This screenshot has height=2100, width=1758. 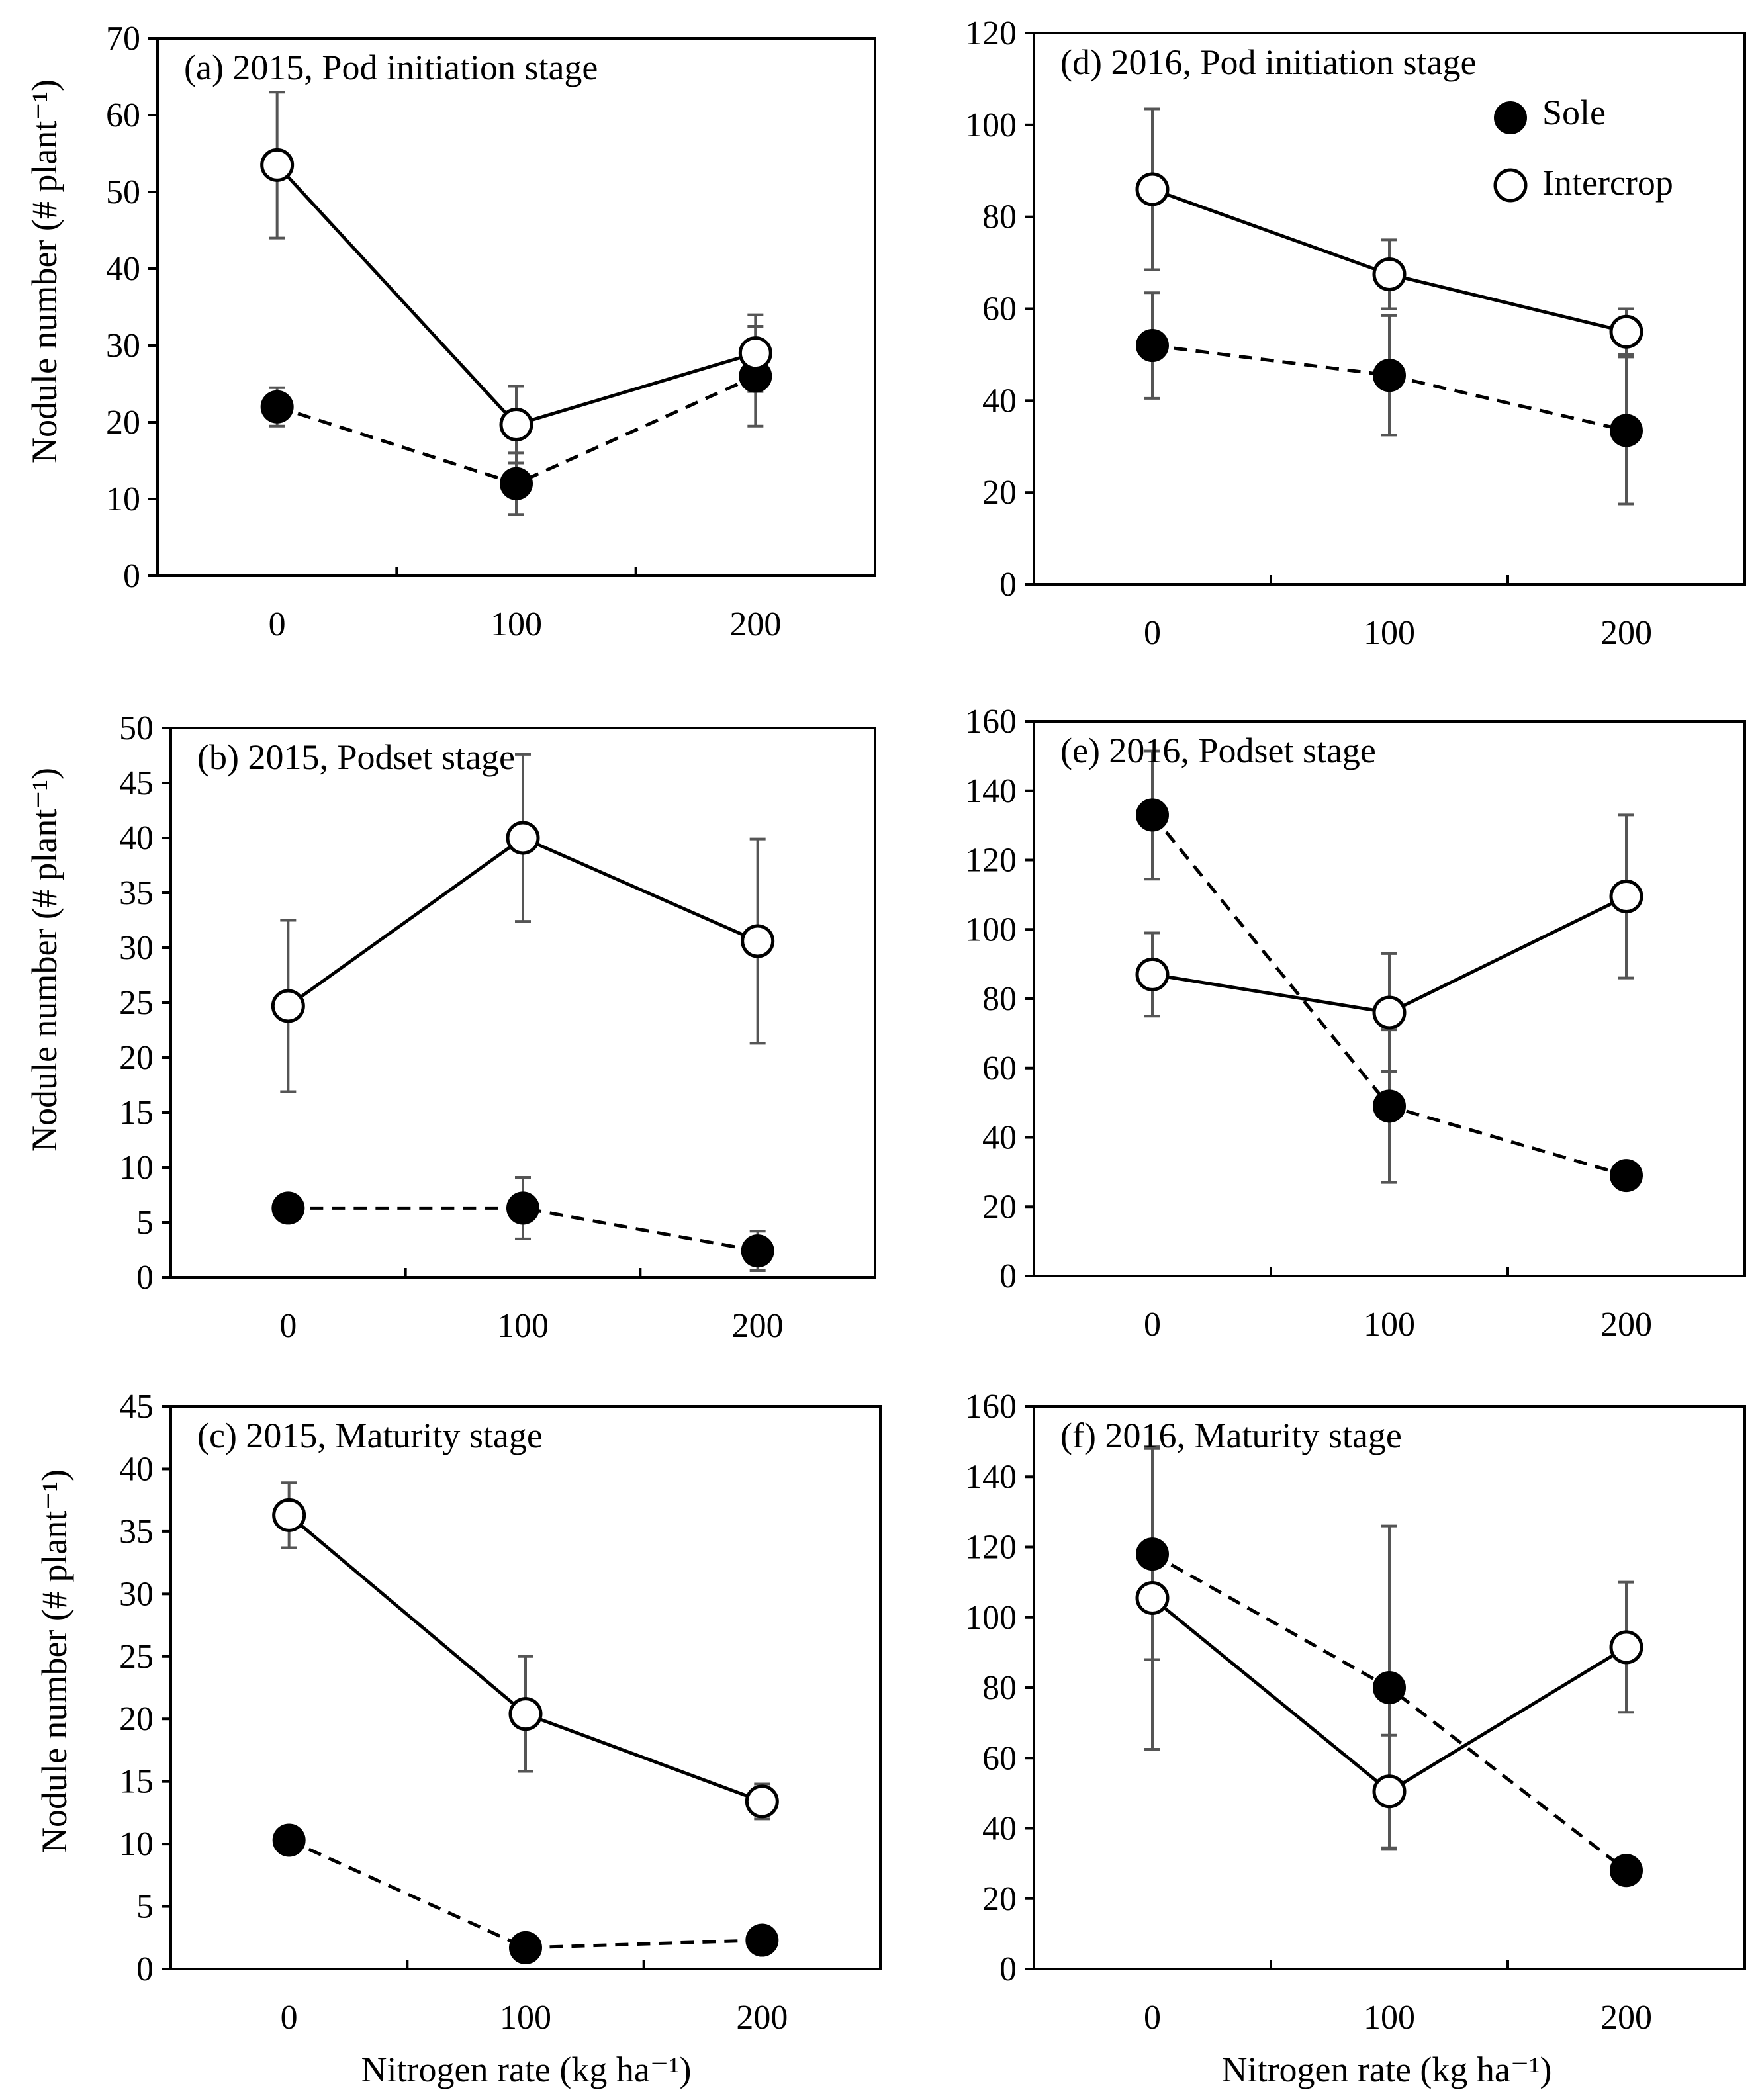 What do you see at coordinates (999, 493) in the screenshot?
I see `y-tick-label-d: 20` at bounding box center [999, 493].